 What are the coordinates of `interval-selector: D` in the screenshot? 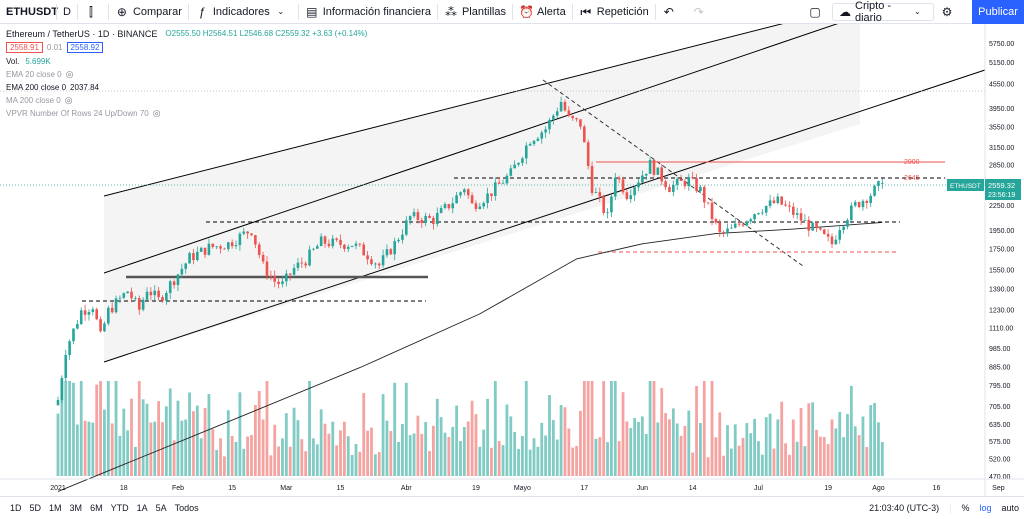 It's located at (67, 11).